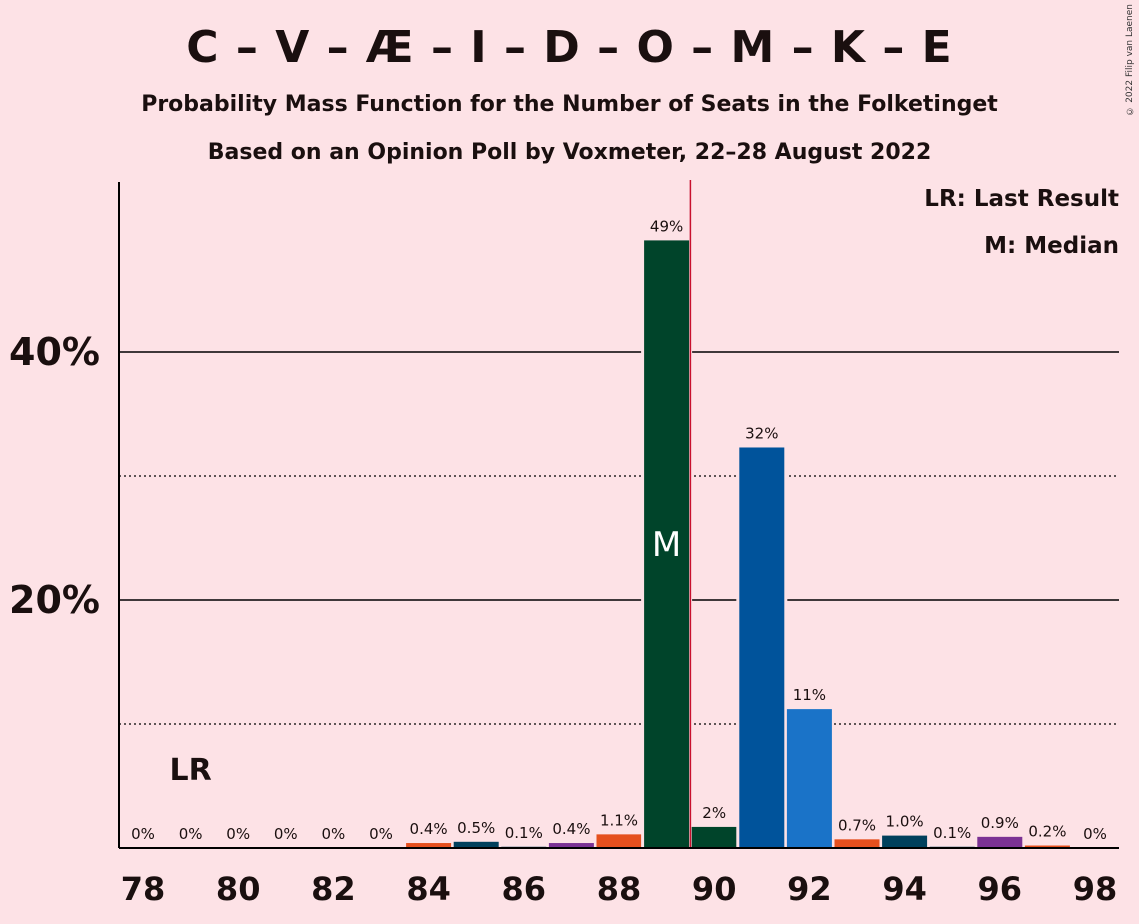 This screenshot has width=1139, height=924. Describe the element at coordinates (571, 829) in the screenshot. I see `data-label-seat-87: 0.4%` at that location.